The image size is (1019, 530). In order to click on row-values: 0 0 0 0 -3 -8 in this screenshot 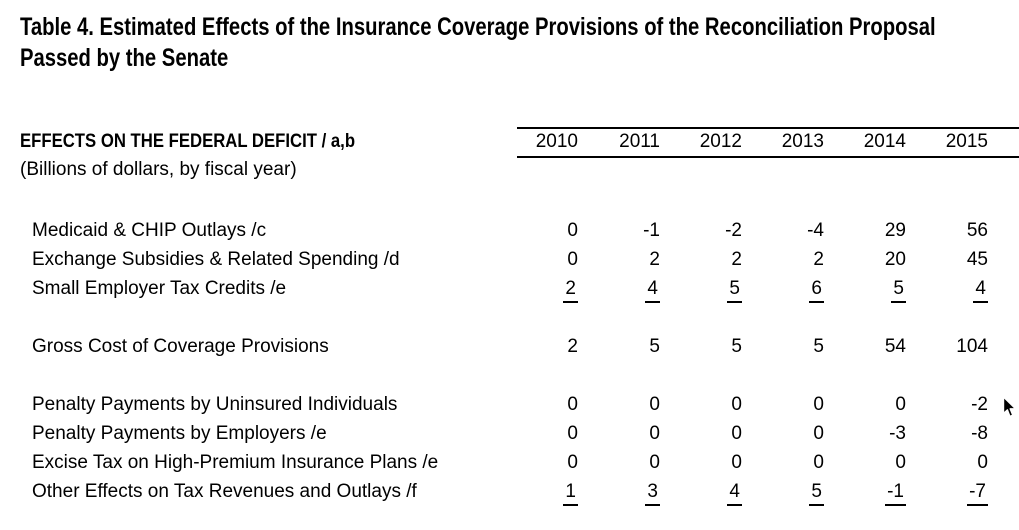, I will do `click(742, 433)`.